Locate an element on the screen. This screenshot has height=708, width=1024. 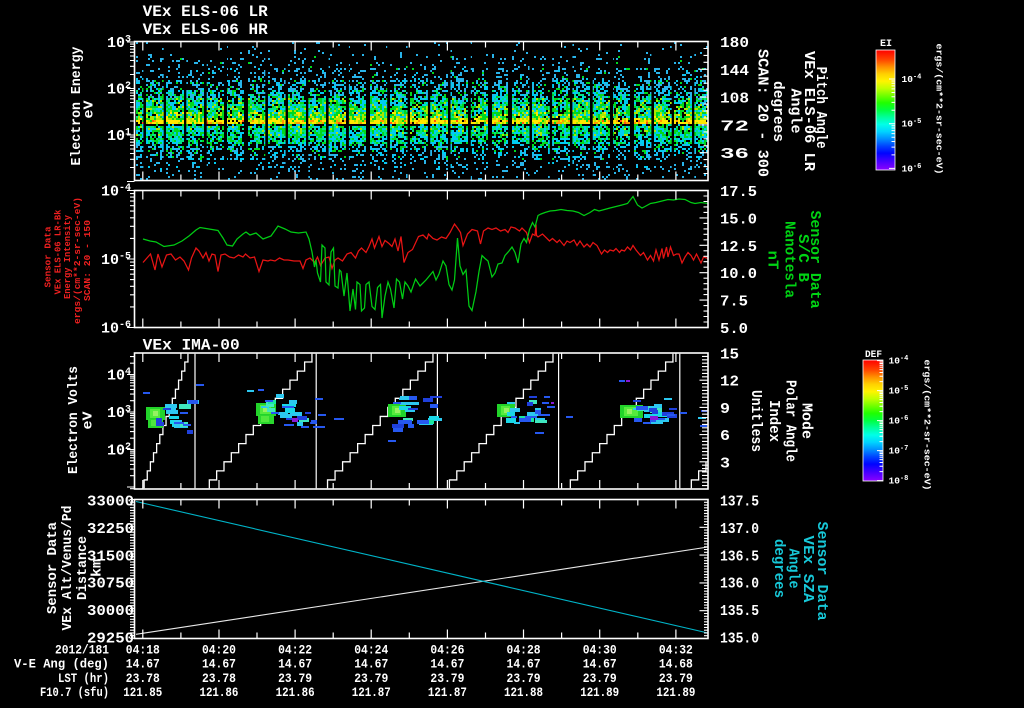
svg-text: 3 is located at coordinates (725, 463).